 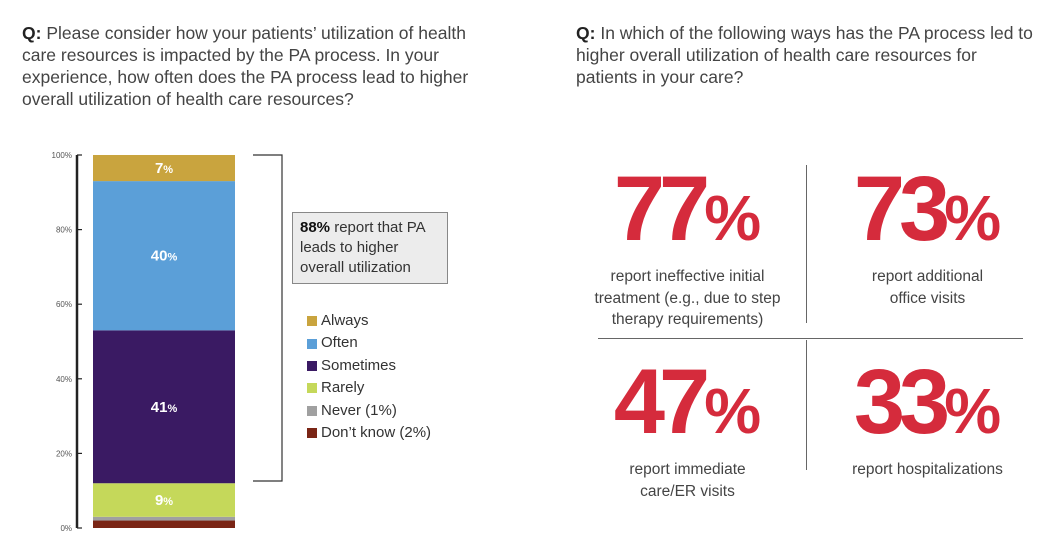 I want to click on y-tick-label: 20%, so click(x=64, y=453).